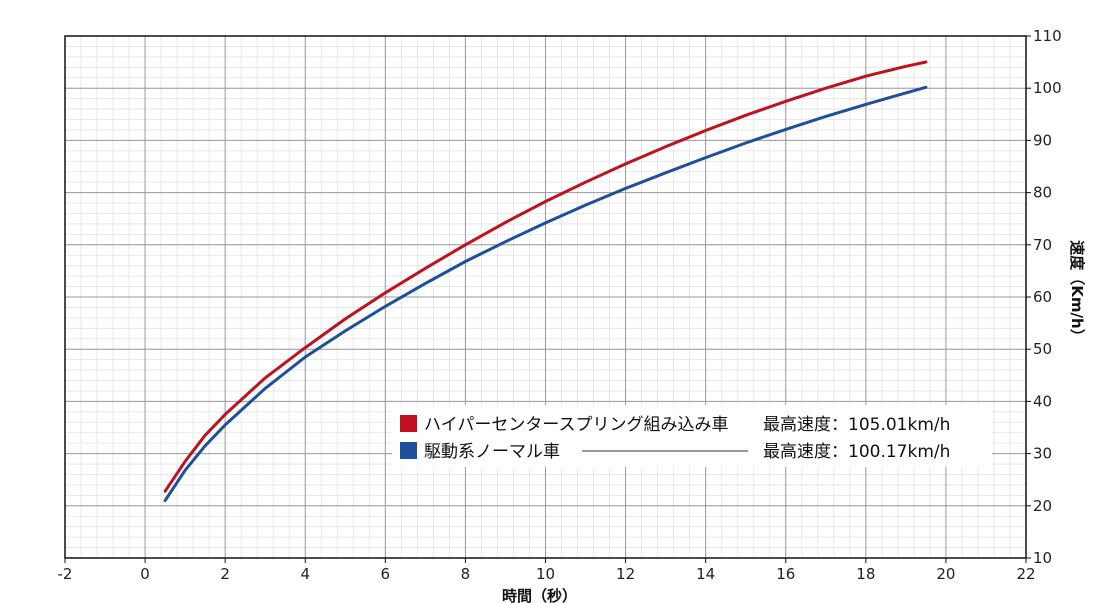 The height and width of the screenshot is (603, 1100). Describe the element at coordinates (785, 574) in the screenshot. I see `x-tick-label: 16` at that location.